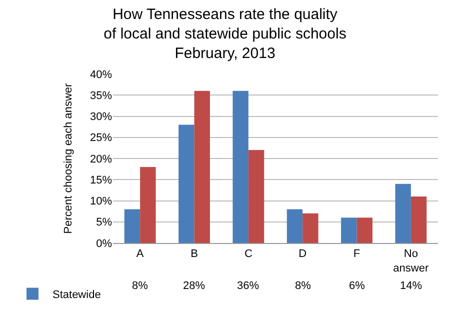 This screenshot has width=450, height=320. I want to click on data-label: 28%, so click(194, 286).